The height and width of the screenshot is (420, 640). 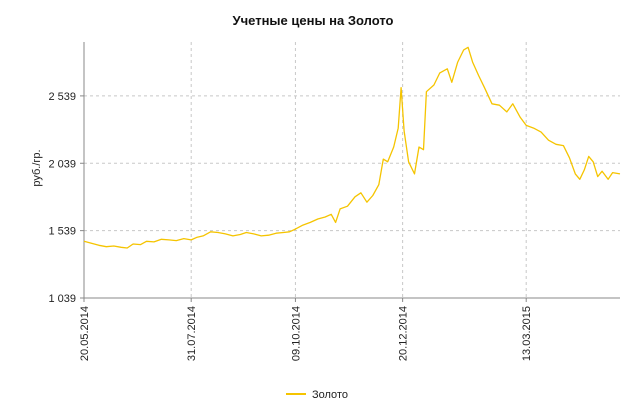 What do you see at coordinates (404, 333) in the screenshot?
I see `x-tick-label: 20.12.2014` at bounding box center [404, 333].